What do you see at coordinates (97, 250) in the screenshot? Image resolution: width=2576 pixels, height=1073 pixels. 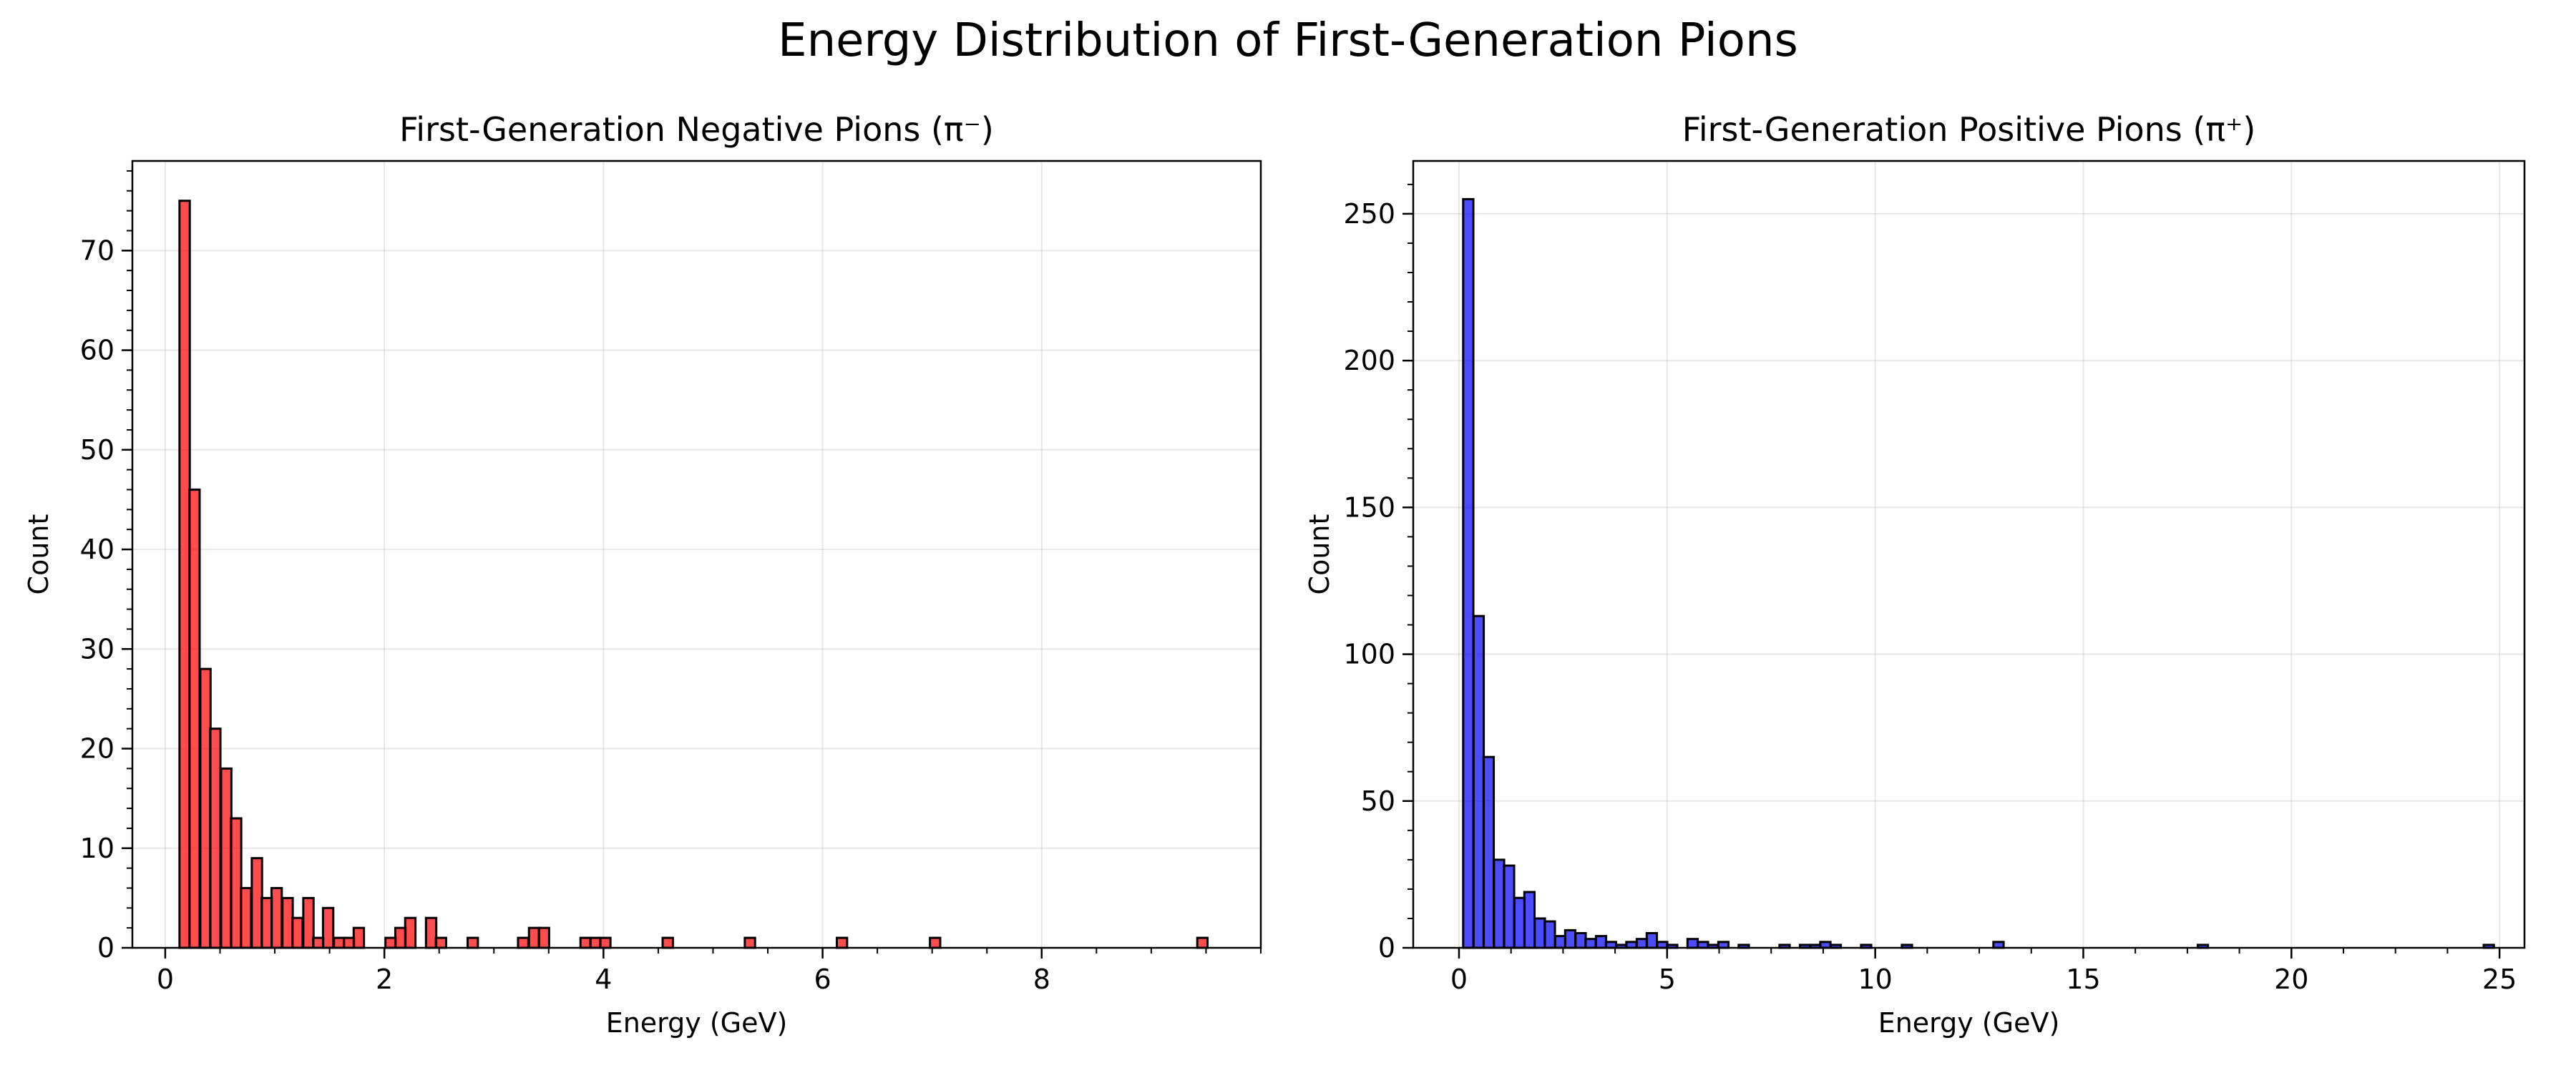 I see `y-tick-label: 70` at bounding box center [97, 250].